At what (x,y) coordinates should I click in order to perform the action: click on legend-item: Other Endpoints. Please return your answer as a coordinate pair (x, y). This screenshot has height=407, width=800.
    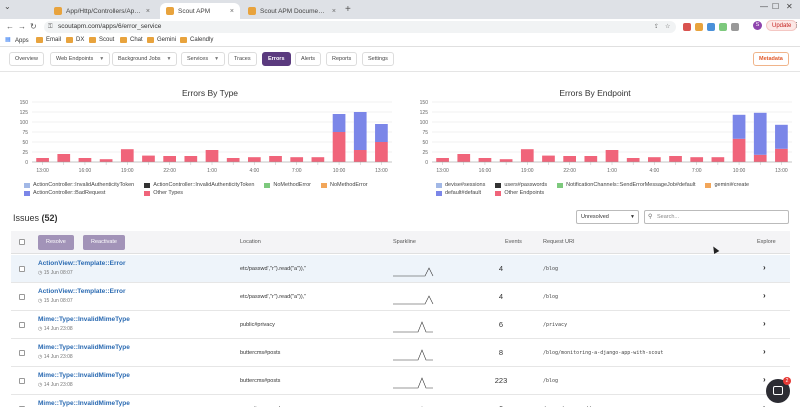
    Looking at the image, I should click on (521, 193).